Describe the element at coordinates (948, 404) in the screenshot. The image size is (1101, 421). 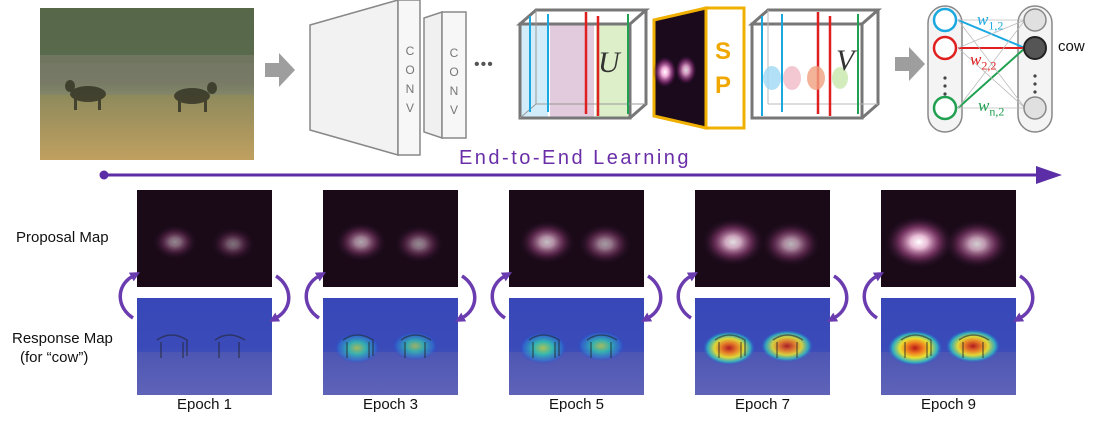
I see `epoch-label: Epoch 9` at that location.